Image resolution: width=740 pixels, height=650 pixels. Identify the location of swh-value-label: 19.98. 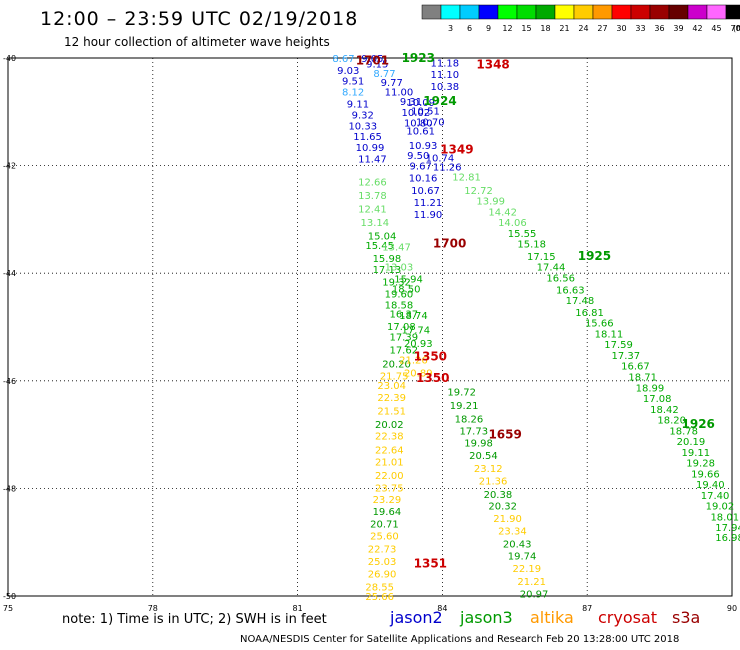
(478, 444).